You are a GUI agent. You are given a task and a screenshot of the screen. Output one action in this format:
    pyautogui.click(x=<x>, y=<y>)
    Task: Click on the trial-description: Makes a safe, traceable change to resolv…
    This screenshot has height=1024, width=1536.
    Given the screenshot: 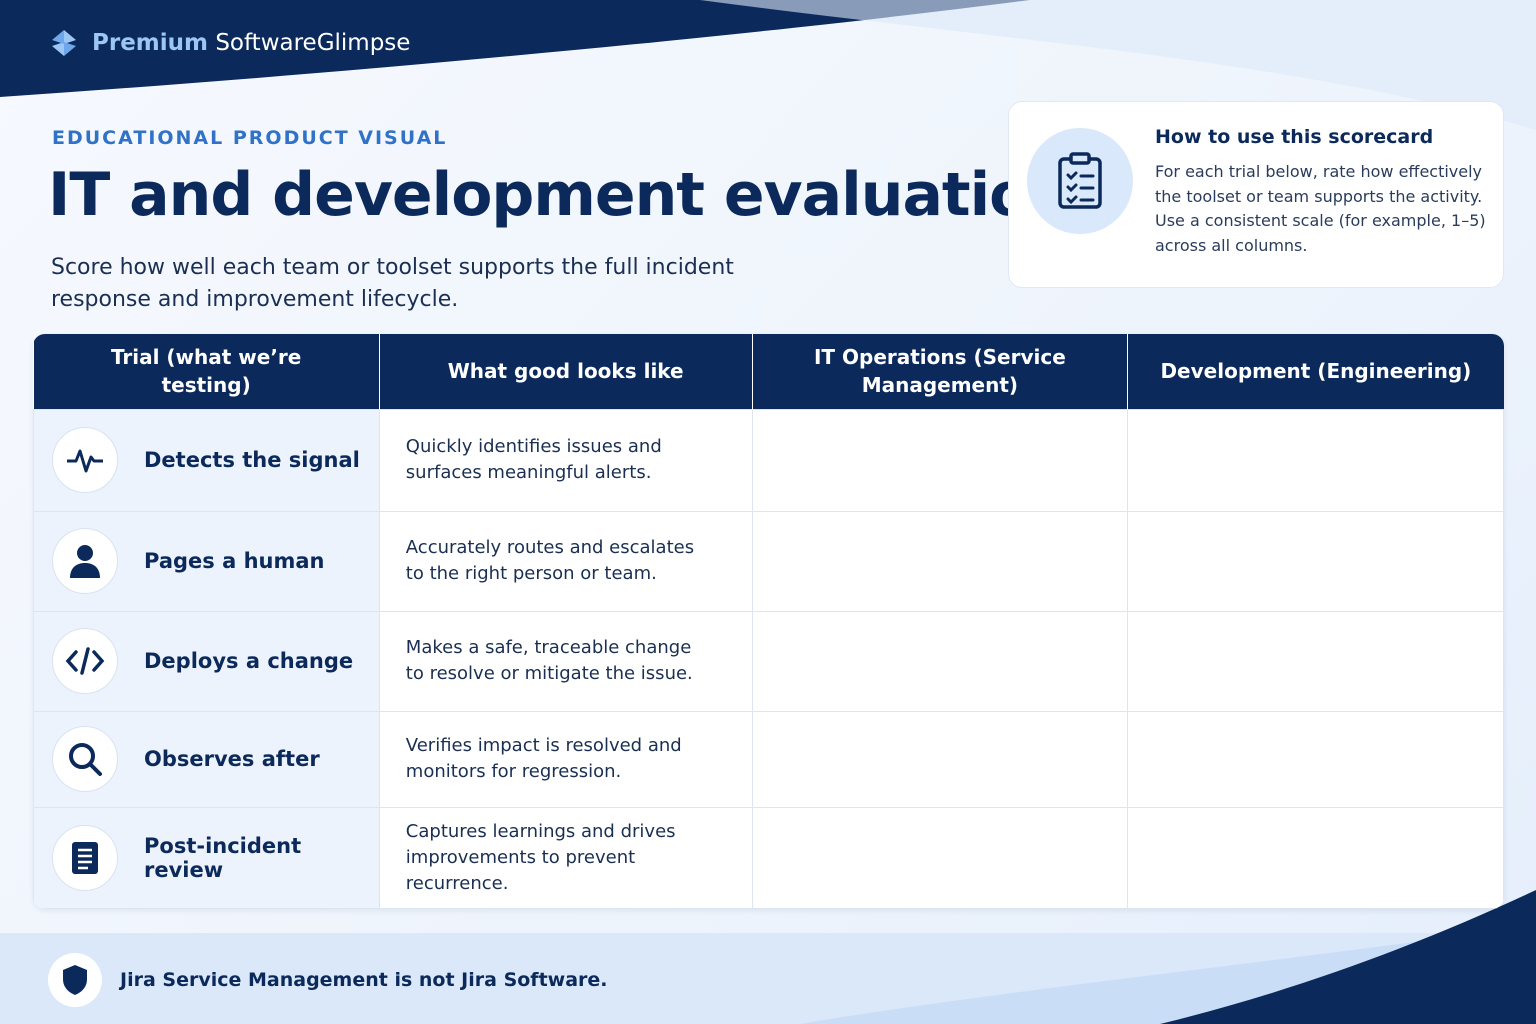 What is the action you would take?
    pyautogui.click(x=565, y=661)
    